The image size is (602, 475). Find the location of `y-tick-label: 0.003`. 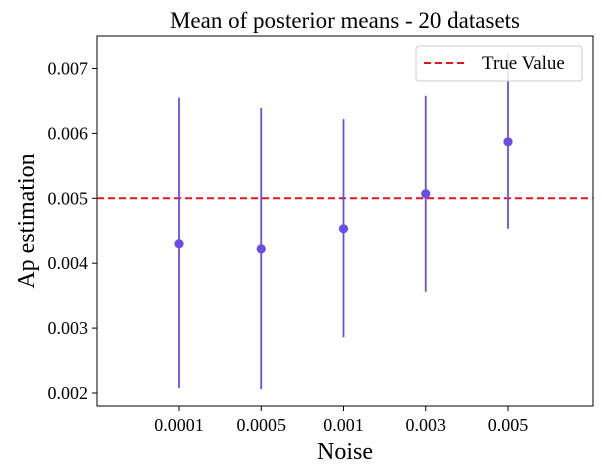

y-tick-label: 0.003 is located at coordinates (68, 328).